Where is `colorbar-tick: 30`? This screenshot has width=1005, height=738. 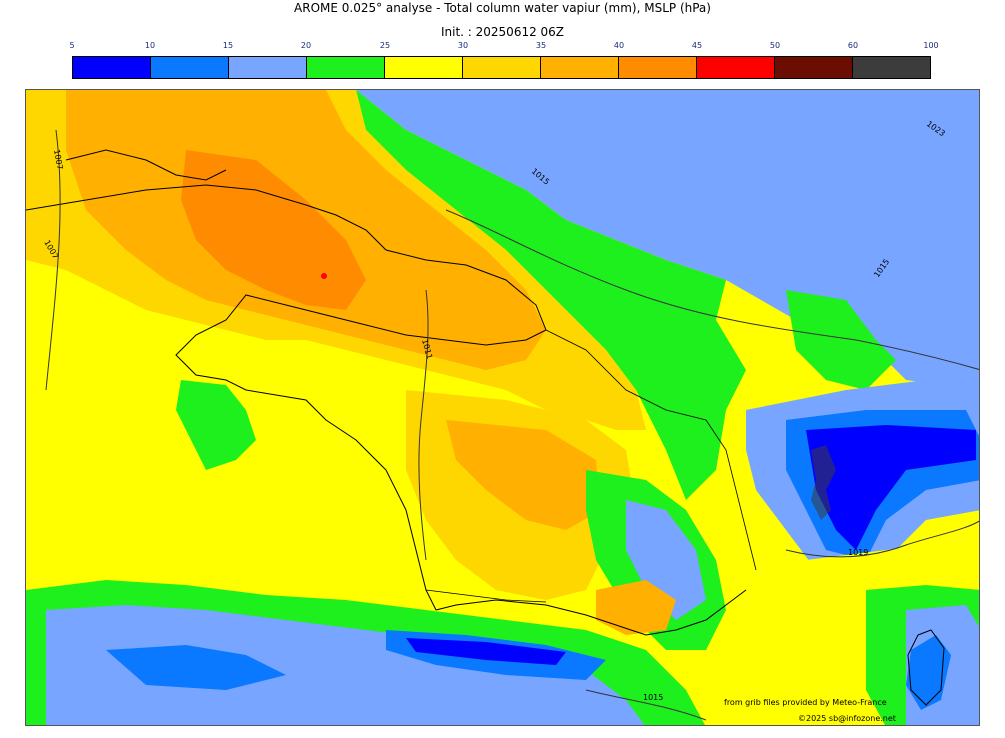
colorbar-tick: 30 is located at coordinates (463, 45).